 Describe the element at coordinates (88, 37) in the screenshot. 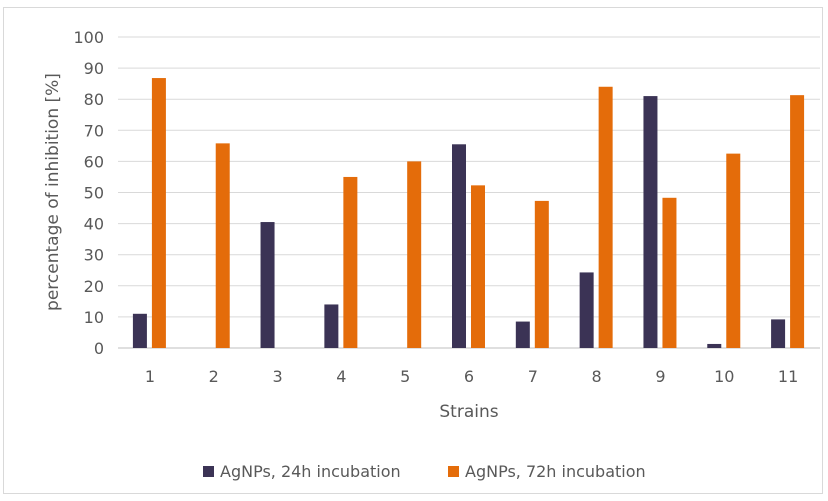

I see `y-tick-label: 100` at that location.